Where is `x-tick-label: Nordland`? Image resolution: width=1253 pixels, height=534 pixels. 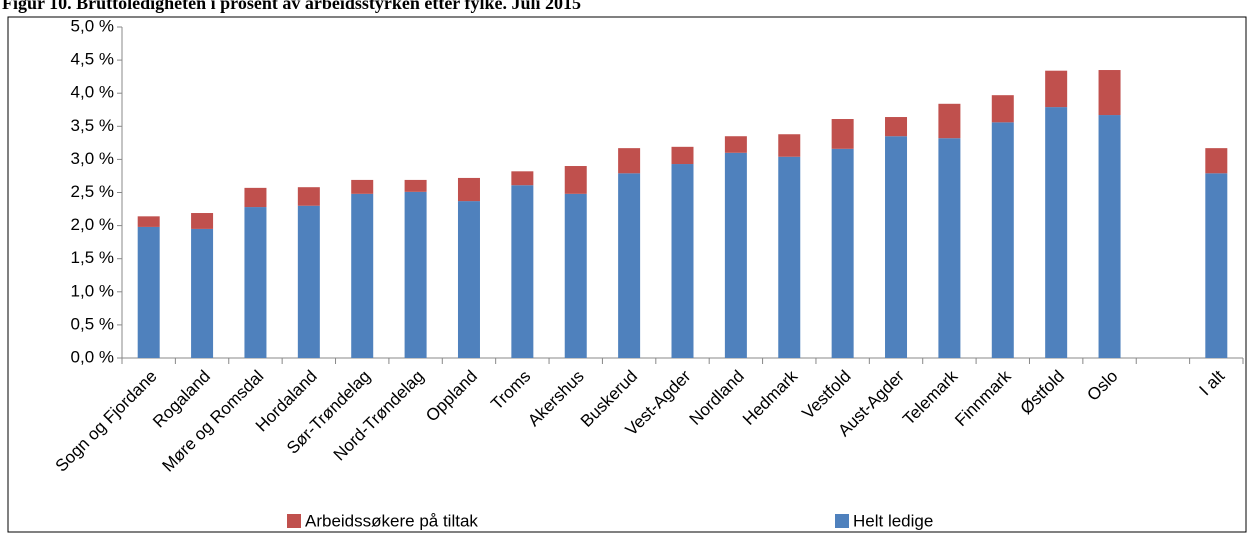
x-tick-label: Nordland is located at coordinates (717, 398).